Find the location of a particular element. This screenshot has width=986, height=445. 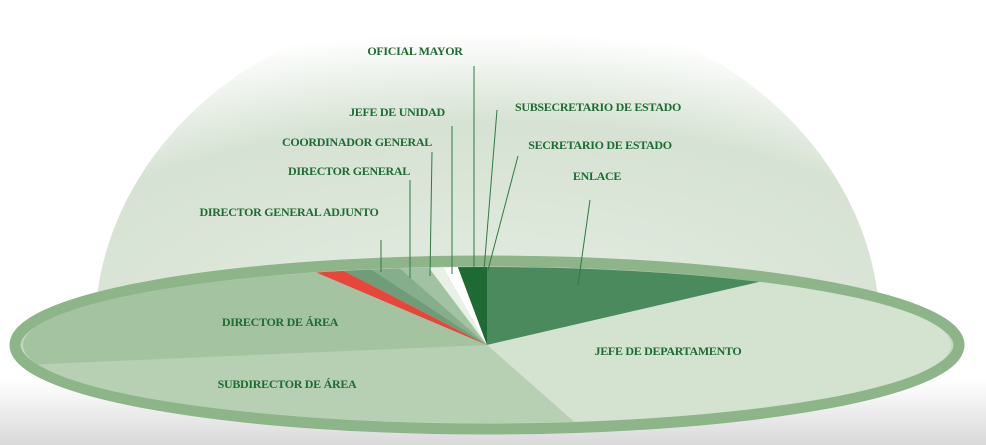

slice-label: COORDINADOR GENERAL is located at coordinates (357, 142).